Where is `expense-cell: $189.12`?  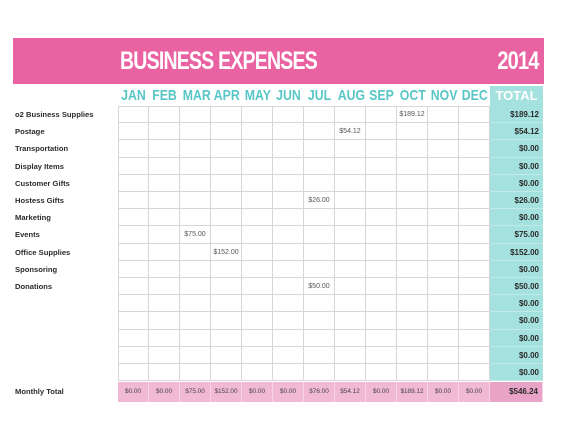 expense-cell: $189.12 is located at coordinates (412, 115).